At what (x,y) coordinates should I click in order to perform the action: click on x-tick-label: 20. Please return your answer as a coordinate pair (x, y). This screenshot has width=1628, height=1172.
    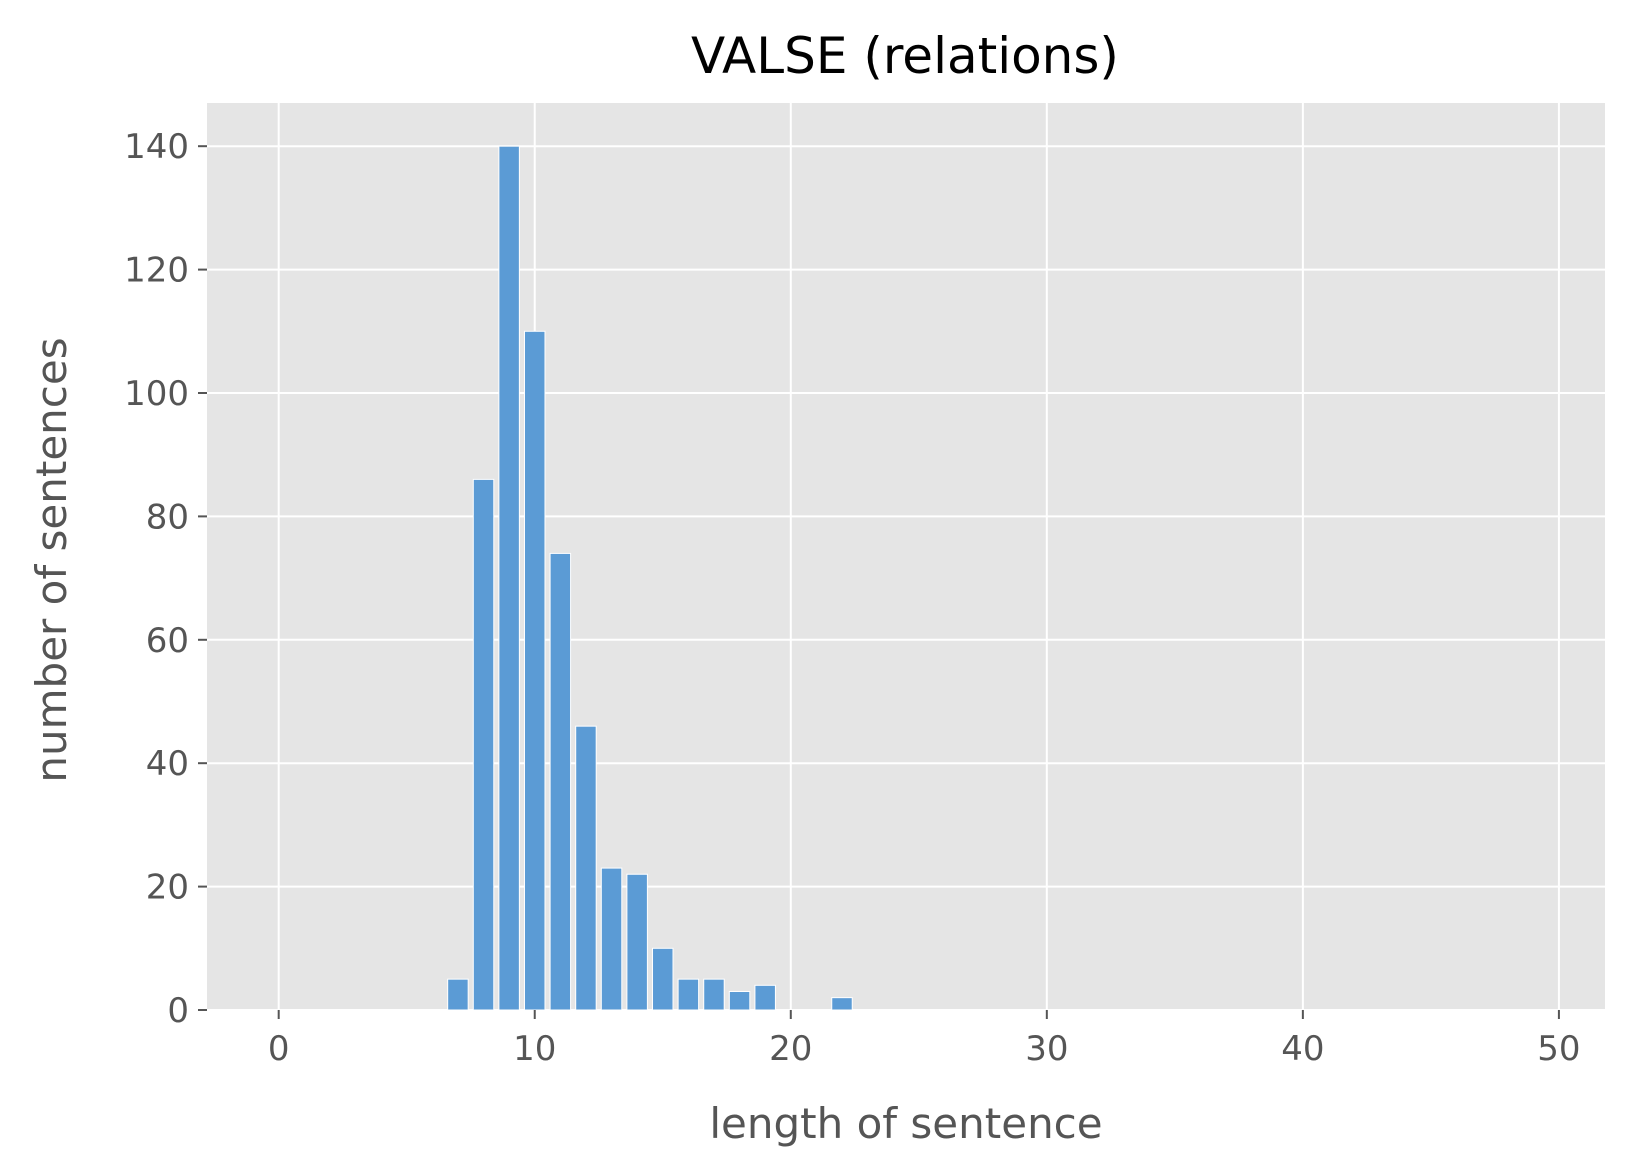
    Looking at the image, I should click on (790, 1049).